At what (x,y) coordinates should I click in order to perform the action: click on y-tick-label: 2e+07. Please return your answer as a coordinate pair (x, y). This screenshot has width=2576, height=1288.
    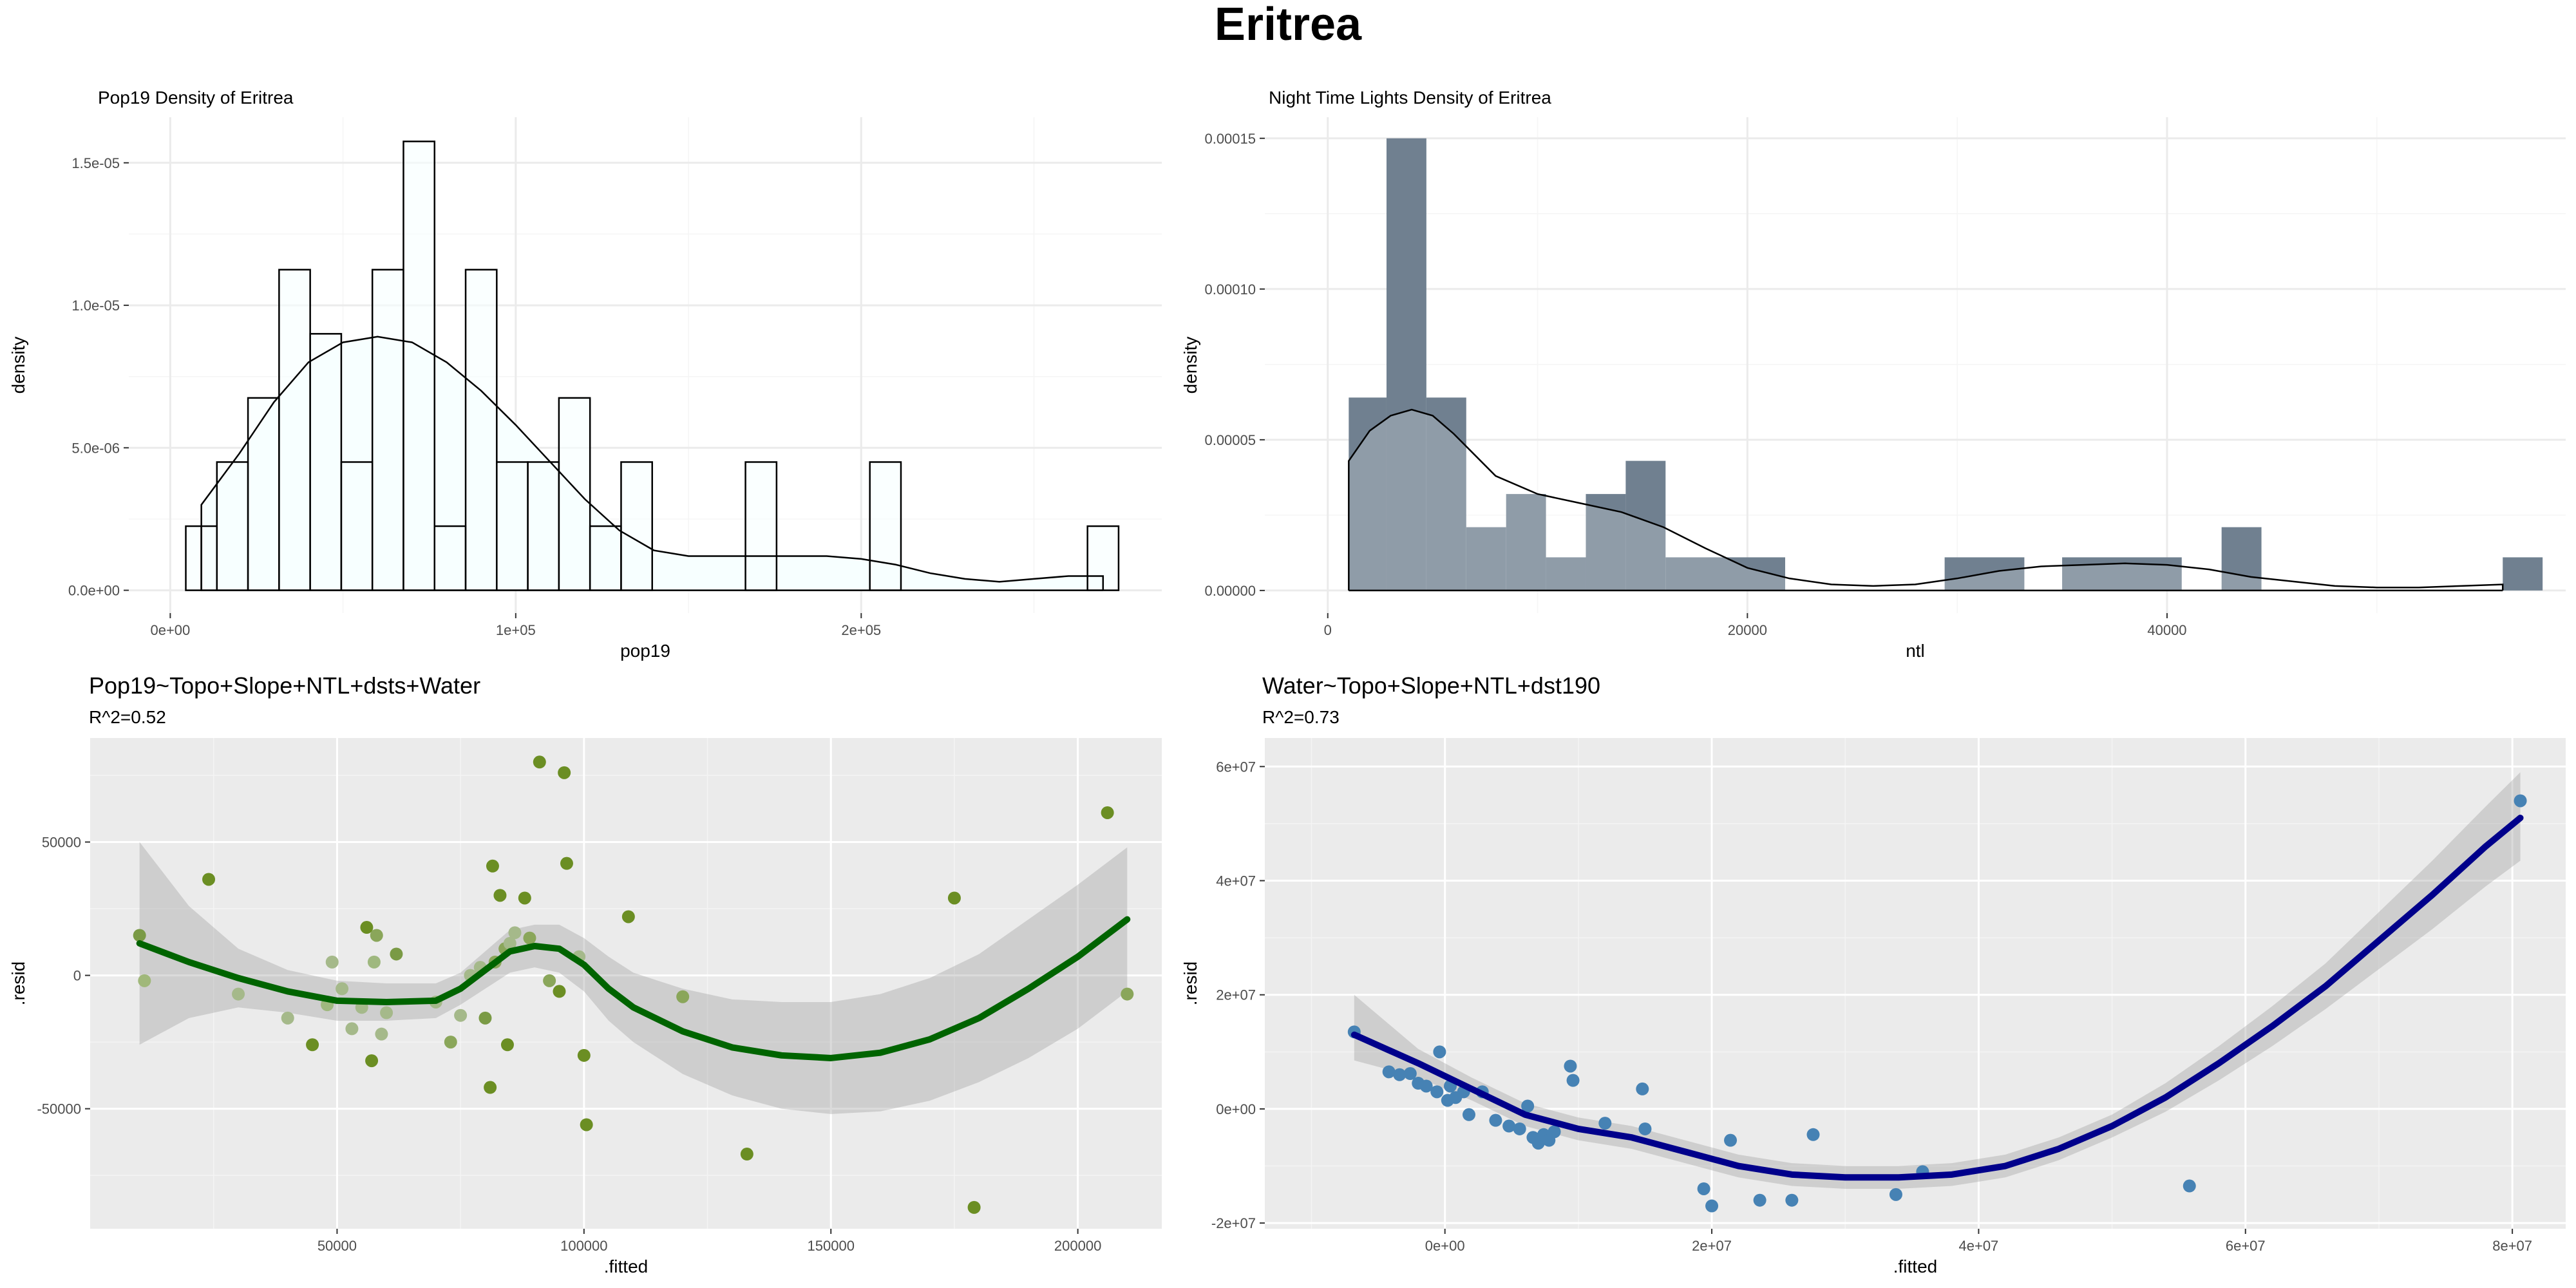
    Looking at the image, I should click on (1236, 995).